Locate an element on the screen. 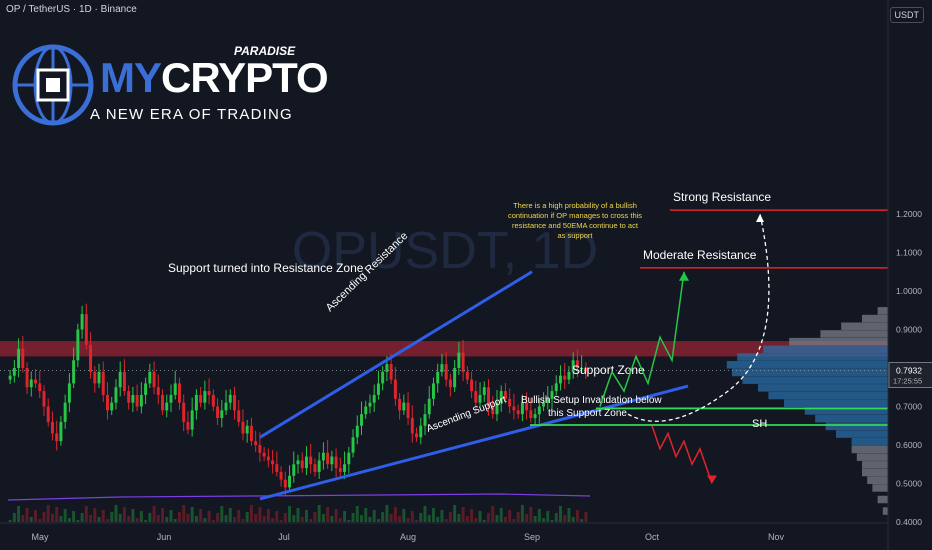 Image resolution: width=932 pixels, height=550 pixels. price-badge is located at coordinates (910, 375).